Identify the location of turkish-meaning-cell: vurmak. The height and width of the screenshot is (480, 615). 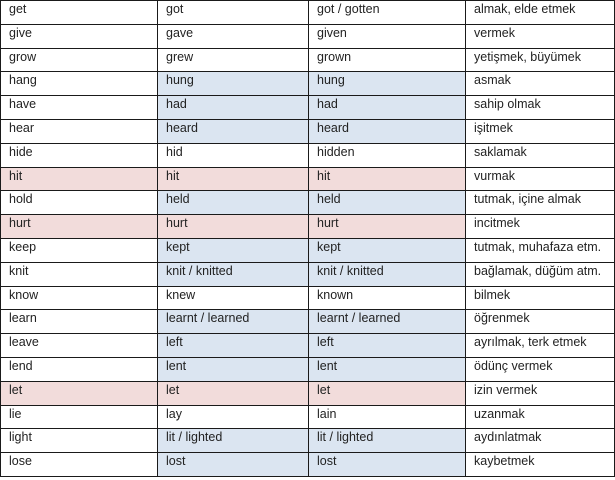
(540, 179).